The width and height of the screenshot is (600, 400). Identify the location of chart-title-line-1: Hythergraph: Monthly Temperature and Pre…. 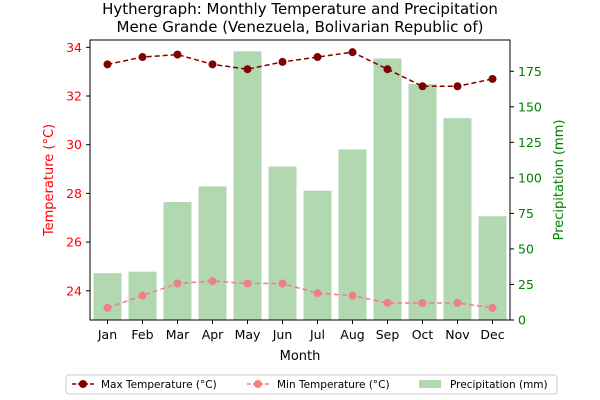
(300, 9).